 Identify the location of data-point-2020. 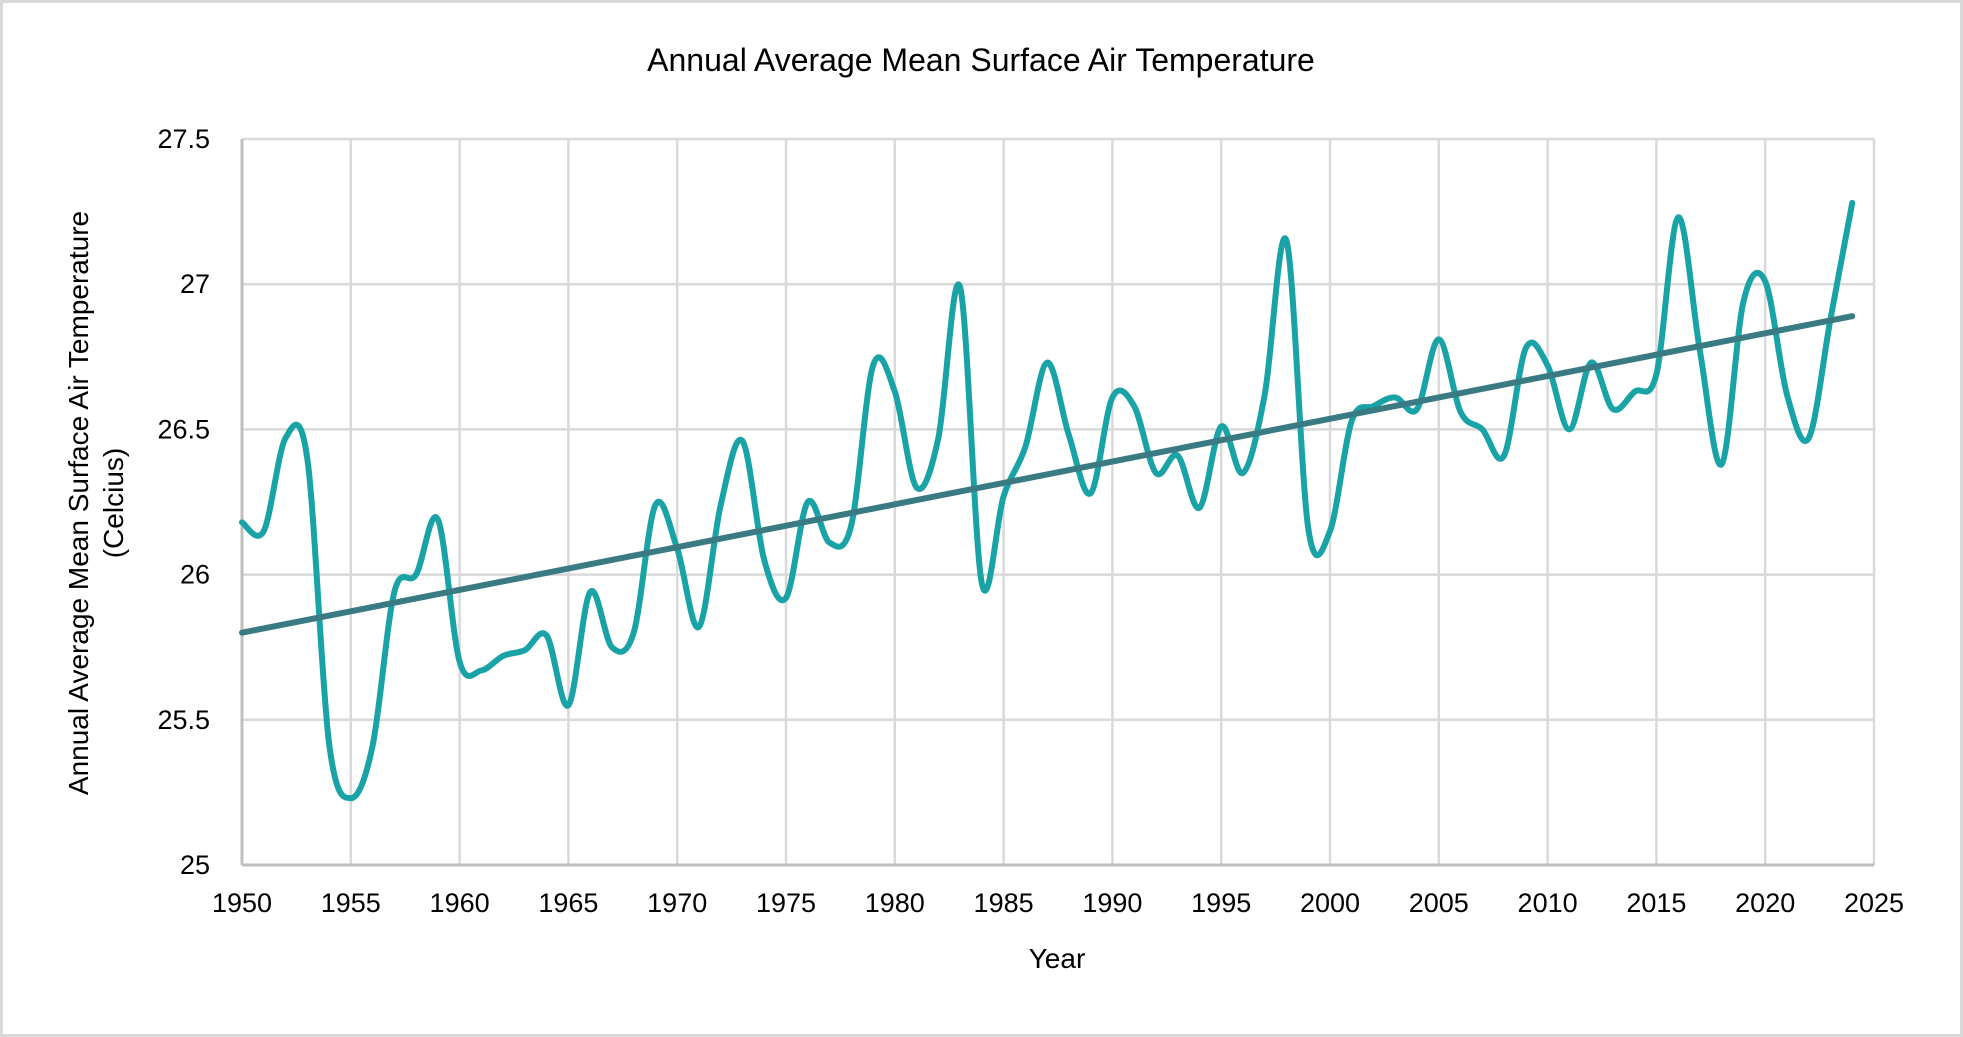
(1765, 281).